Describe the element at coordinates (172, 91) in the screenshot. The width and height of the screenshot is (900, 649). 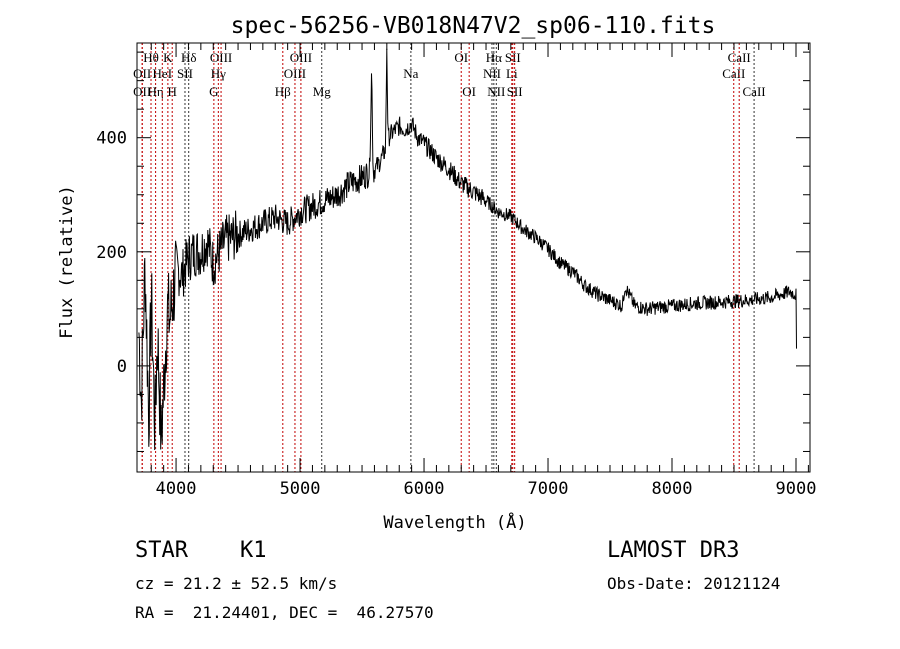
I see `spectral-line-label: H` at that location.